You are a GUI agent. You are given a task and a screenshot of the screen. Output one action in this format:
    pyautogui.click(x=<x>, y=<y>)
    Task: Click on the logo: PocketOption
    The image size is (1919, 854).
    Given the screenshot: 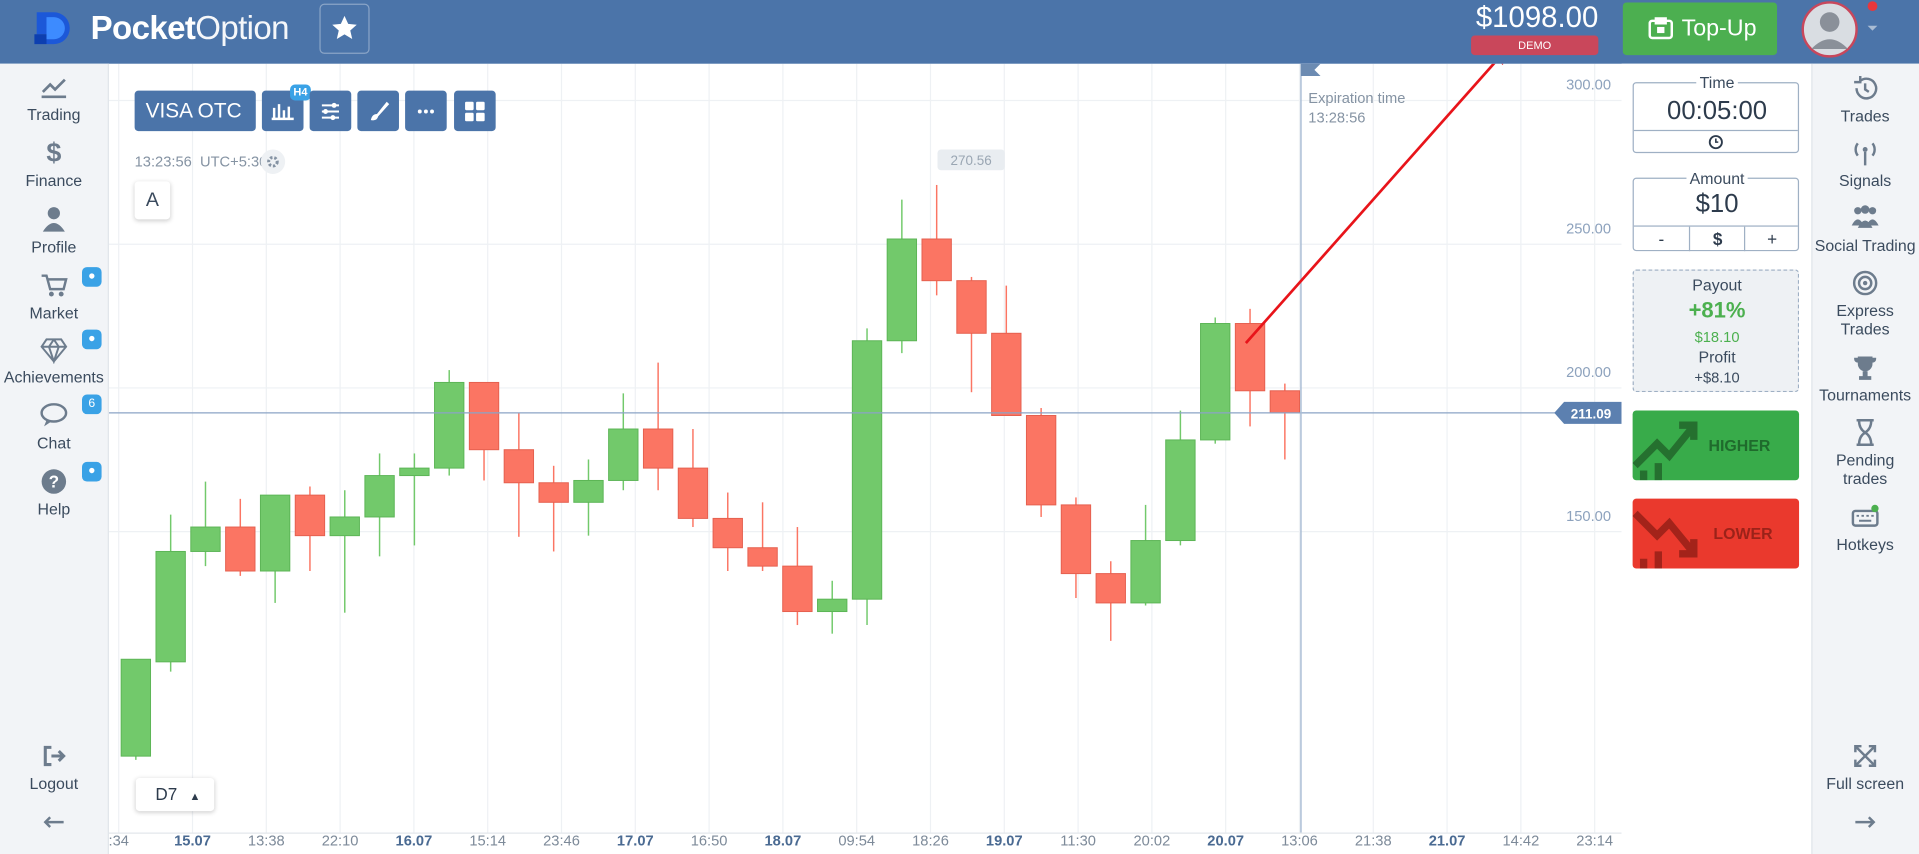 What is the action you would take?
    pyautogui.click(x=190, y=28)
    